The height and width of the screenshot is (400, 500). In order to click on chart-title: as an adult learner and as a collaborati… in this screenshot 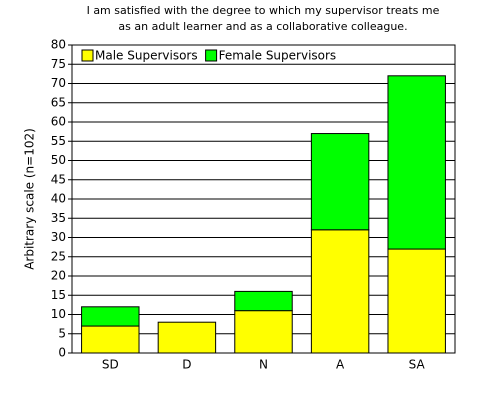, I will do `click(262, 26)`.